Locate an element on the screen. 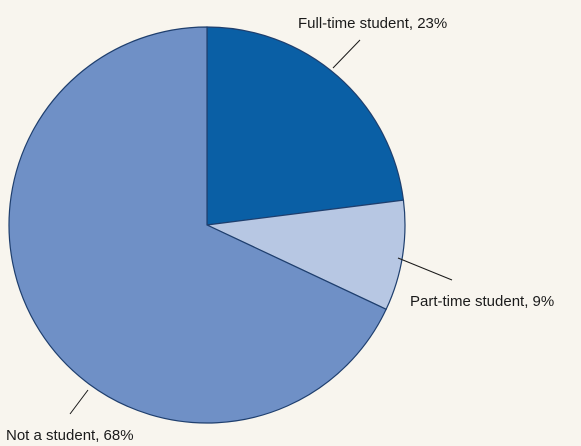  slice-label: Not a student, 68% is located at coordinates (70, 435).